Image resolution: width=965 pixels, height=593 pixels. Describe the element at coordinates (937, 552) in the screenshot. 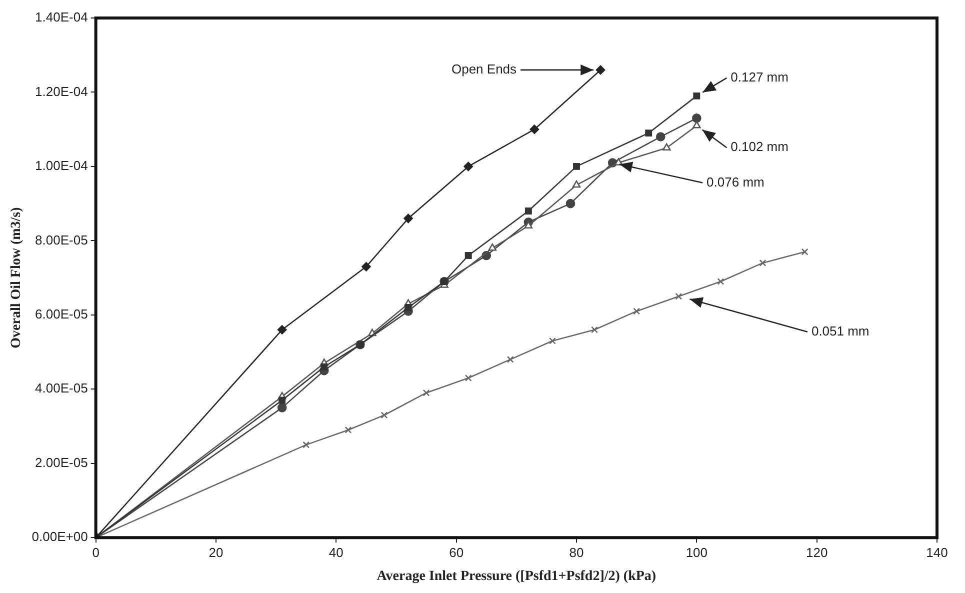

I see `x-tick-label: 140` at that location.